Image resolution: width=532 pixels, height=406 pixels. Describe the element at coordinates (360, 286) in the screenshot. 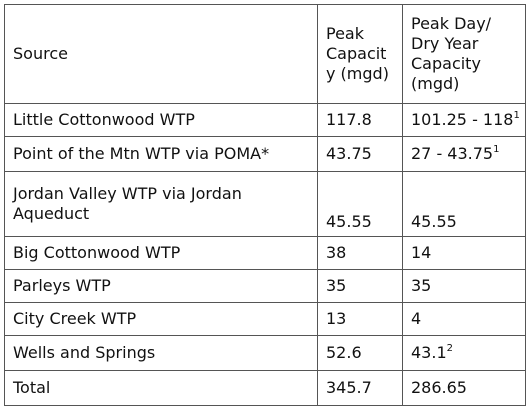

I see `peak-capacity-cell: 35` at that location.